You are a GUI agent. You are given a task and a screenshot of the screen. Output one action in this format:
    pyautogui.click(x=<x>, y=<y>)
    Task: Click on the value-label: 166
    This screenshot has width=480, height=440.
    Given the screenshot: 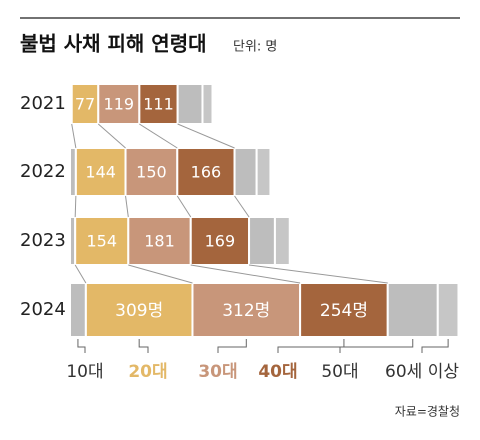 What is the action you would take?
    pyautogui.click(x=206, y=172)
    